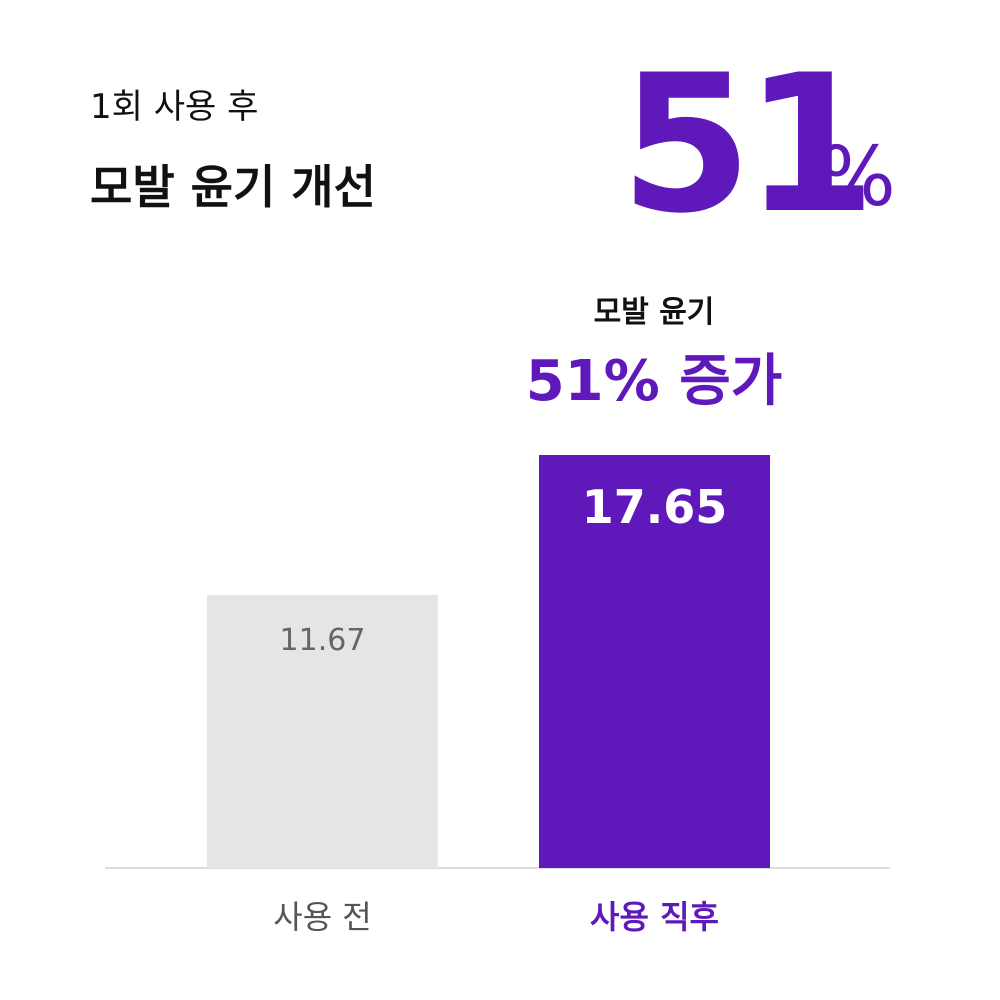 This screenshot has height=1000, width=1000. I want to click on annotation: 모발 윤기, so click(654, 312).